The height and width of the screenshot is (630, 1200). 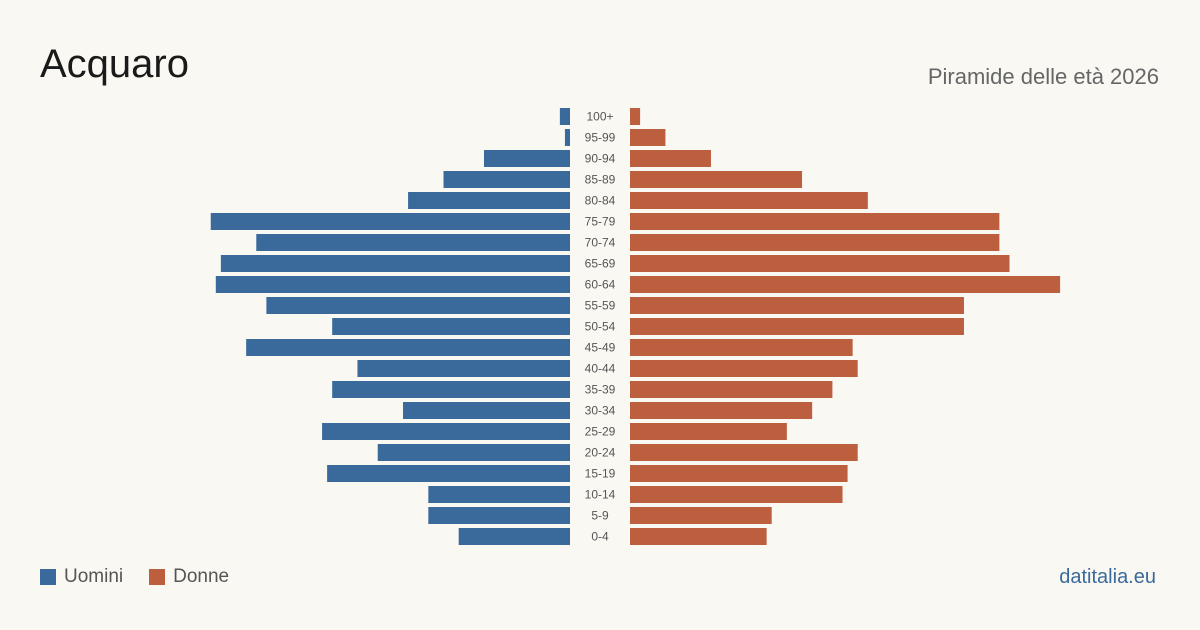 I want to click on legend-item-women: Donne, so click(x=189, y=577).